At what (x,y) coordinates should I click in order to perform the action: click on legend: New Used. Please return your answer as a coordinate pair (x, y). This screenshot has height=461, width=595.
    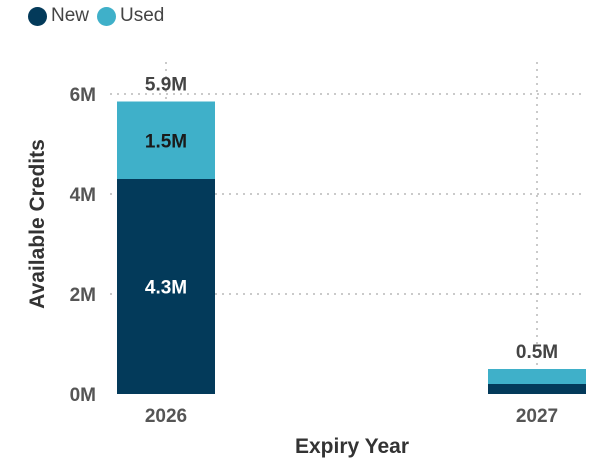
    Looking at the image, I should click on (100, 16).